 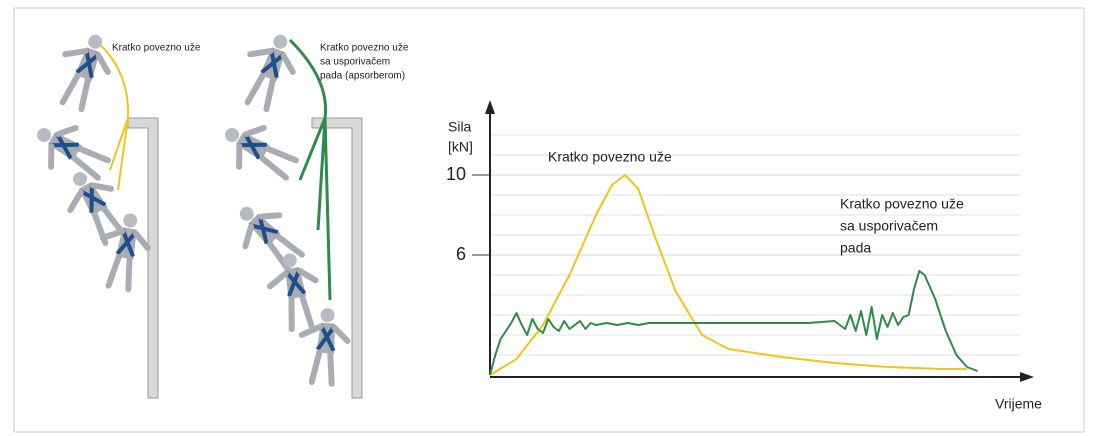 What do you see at coordinates (490, 107) in the screenshot?
I see `y-axis-arrow` at bounding box center [490, 107].